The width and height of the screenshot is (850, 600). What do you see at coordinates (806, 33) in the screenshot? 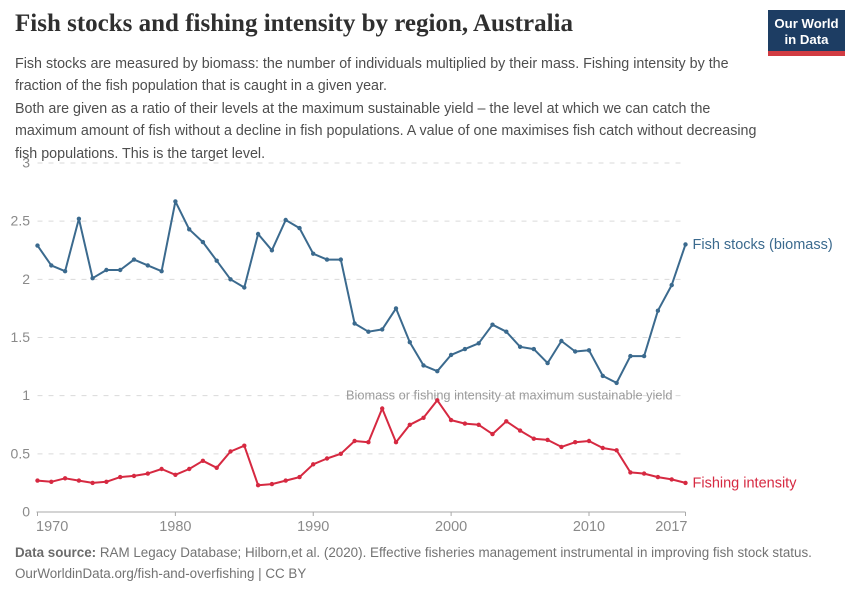
I see `owid-logo: Our World in Data` at bounding box center [806, 33].